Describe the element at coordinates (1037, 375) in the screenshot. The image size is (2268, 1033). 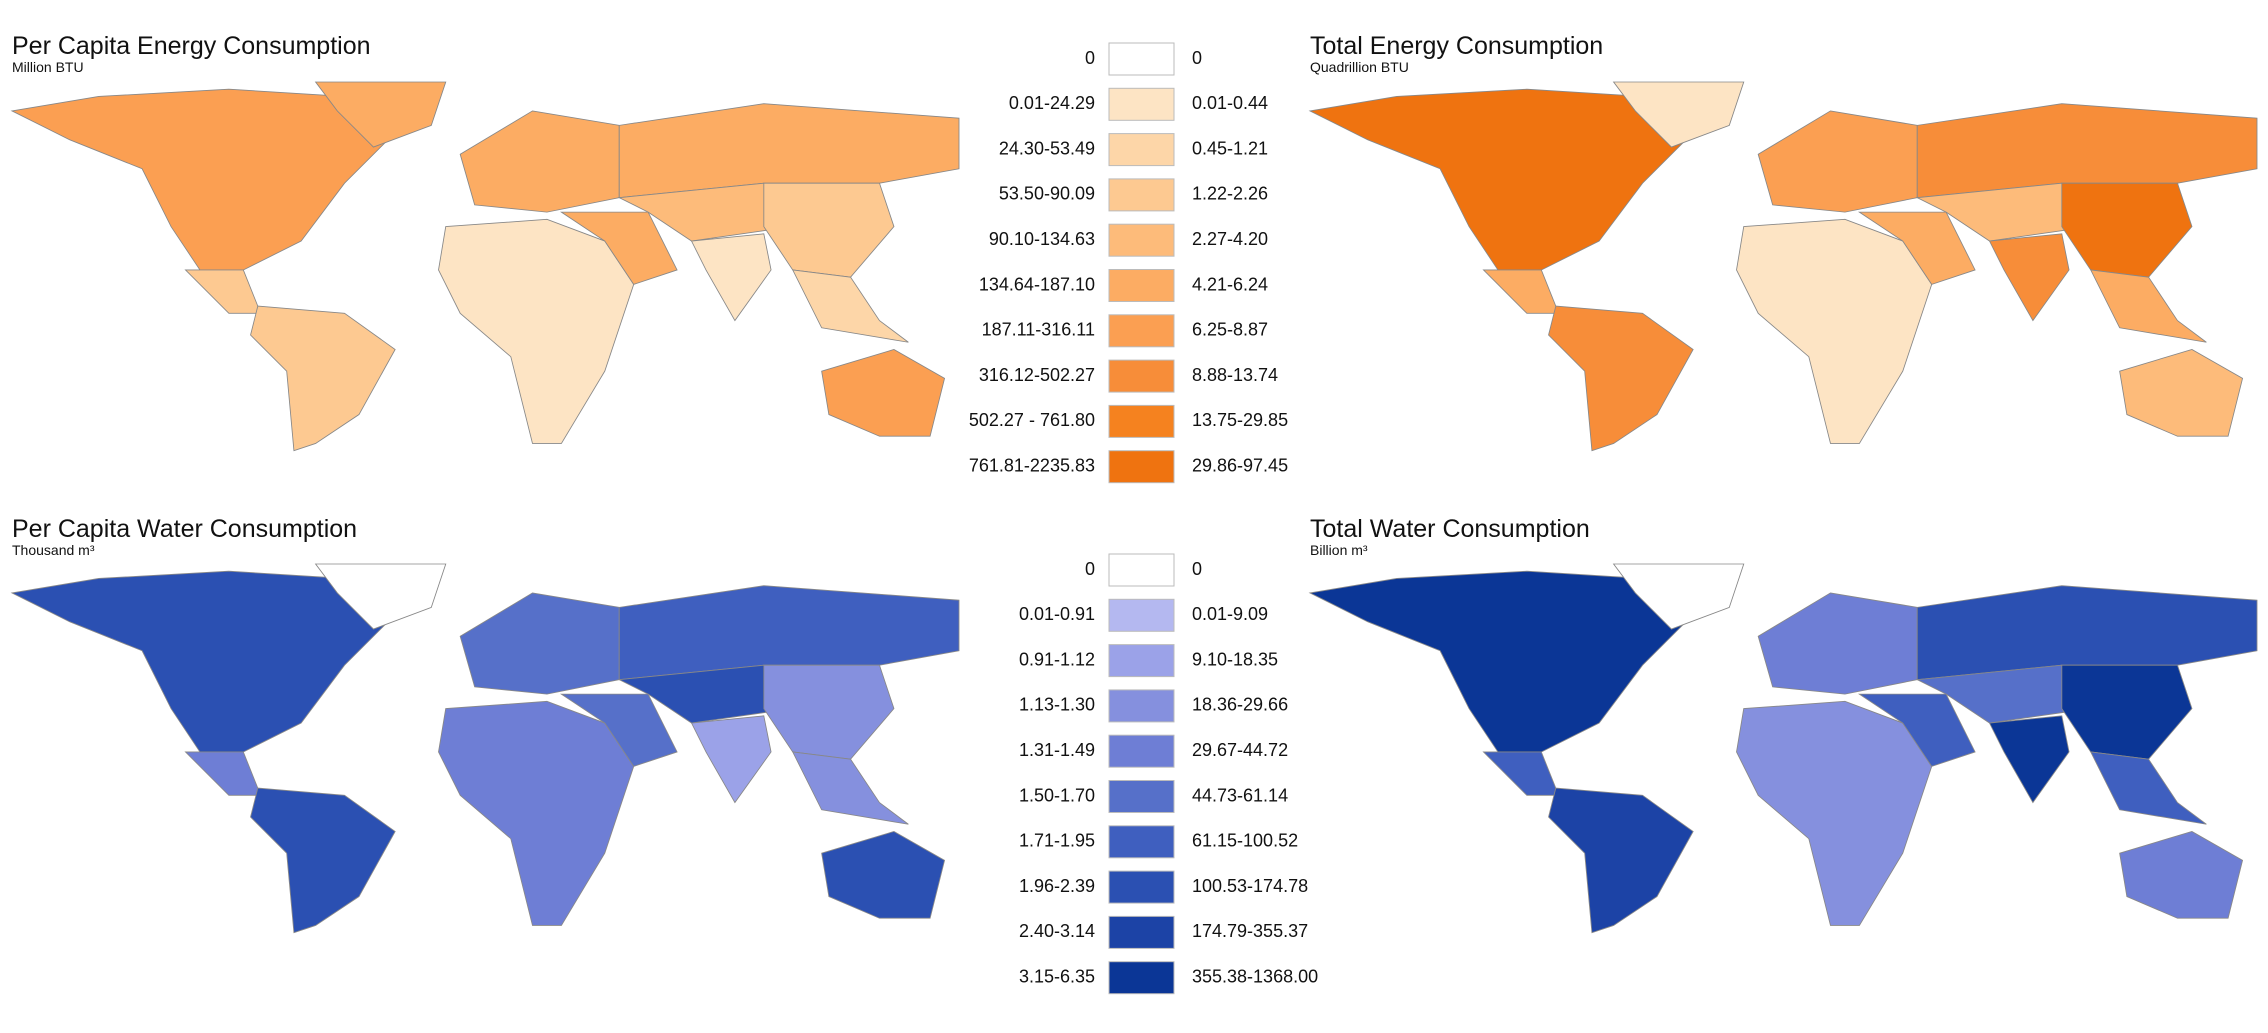
I see `legend-label: 316.12-502.27` at that location.